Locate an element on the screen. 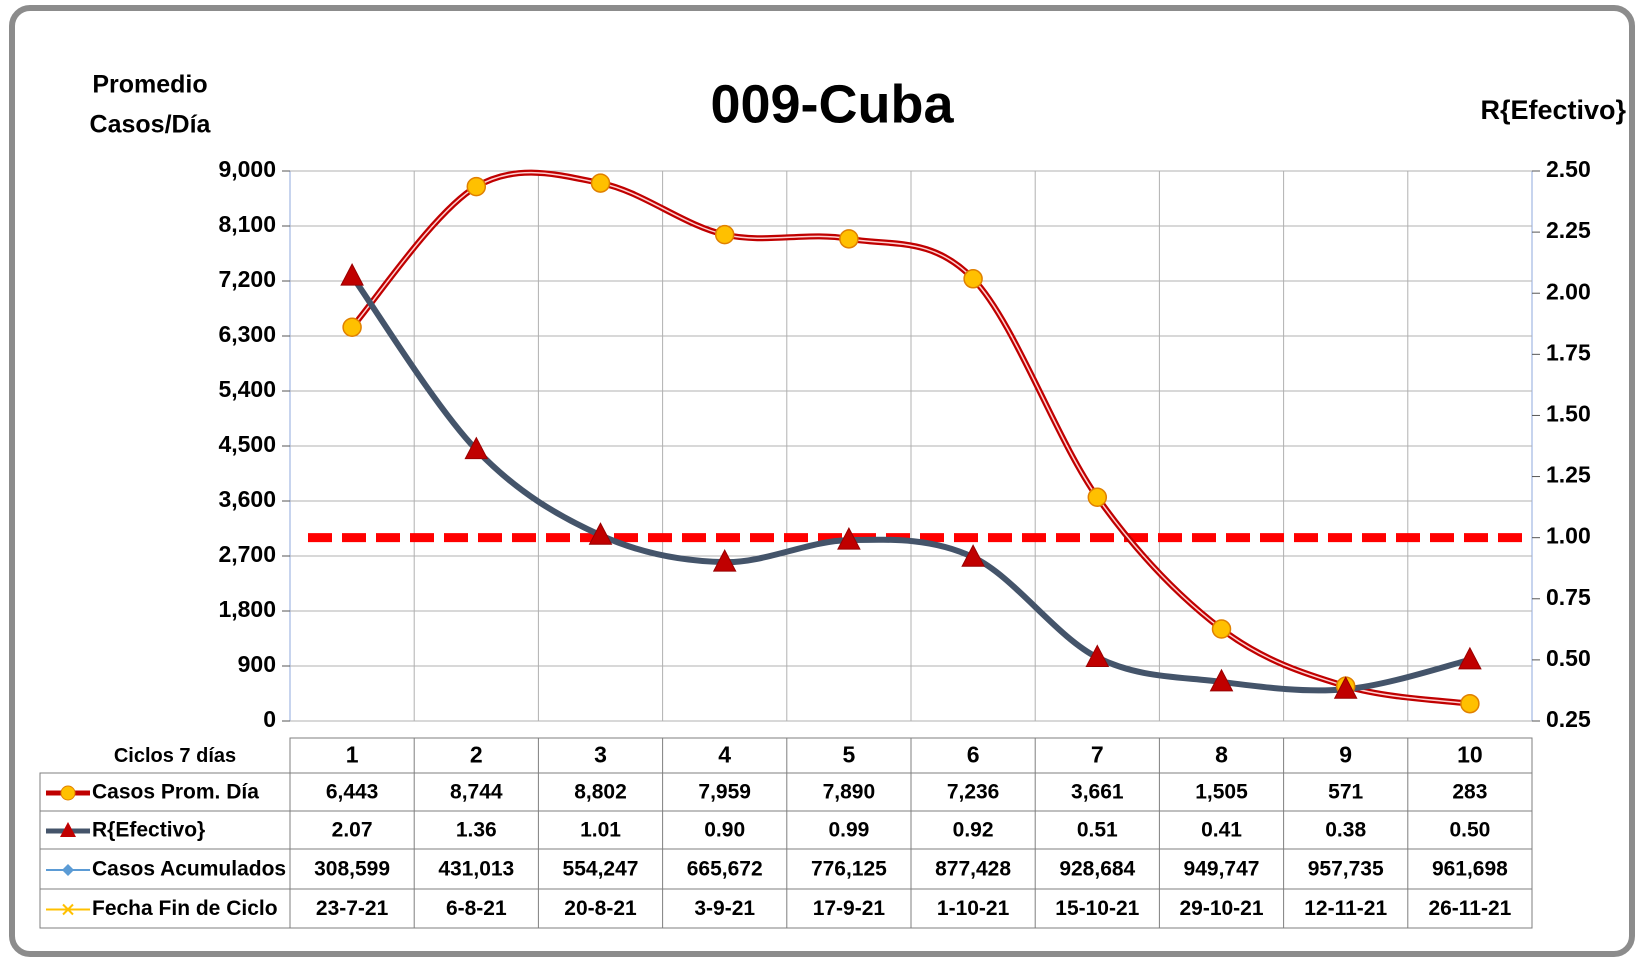  y-tick-label: 7,200 is located at coordinates (247, 279).